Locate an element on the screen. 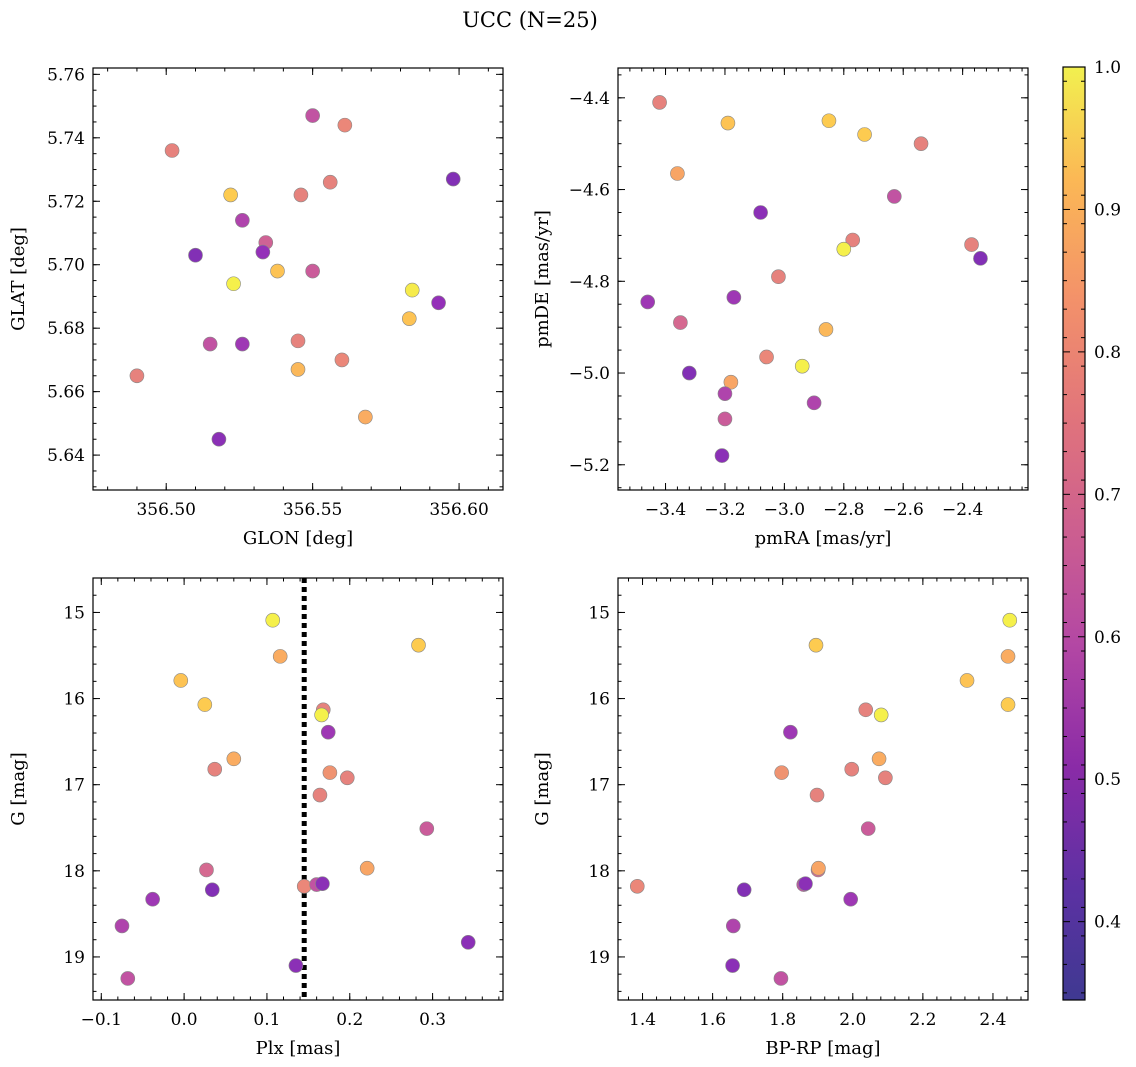  colorbar-tick-label: 0.7 is located at coordinates (1107, 495).